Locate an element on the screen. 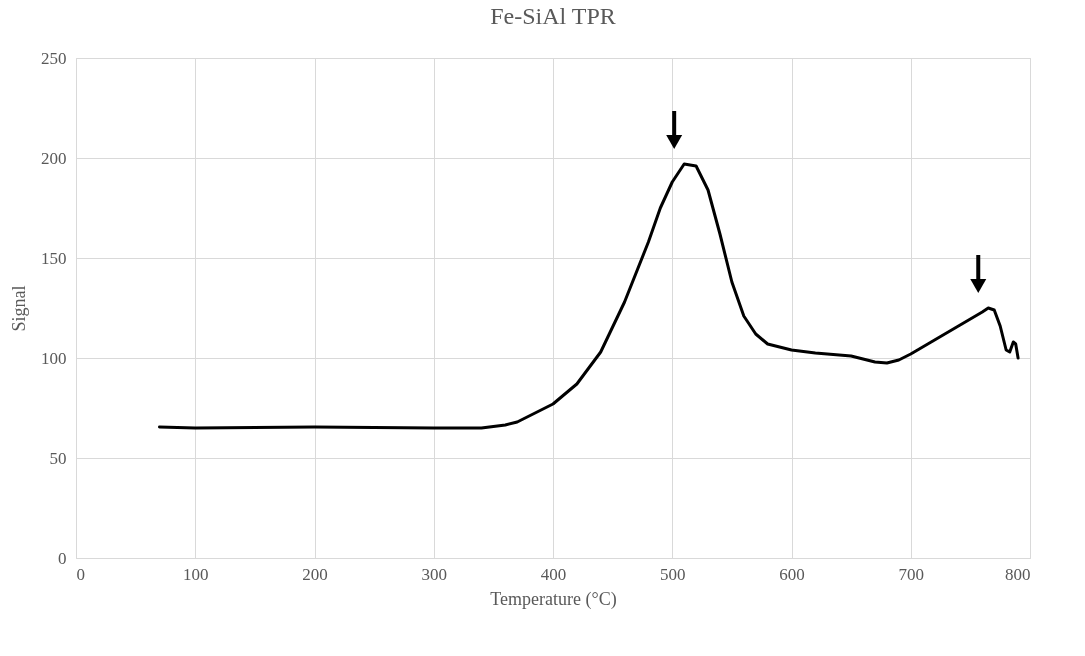 This screenshot has width=1085, height=656. y-tick-label: 100 is located at coordinates (54, 358).